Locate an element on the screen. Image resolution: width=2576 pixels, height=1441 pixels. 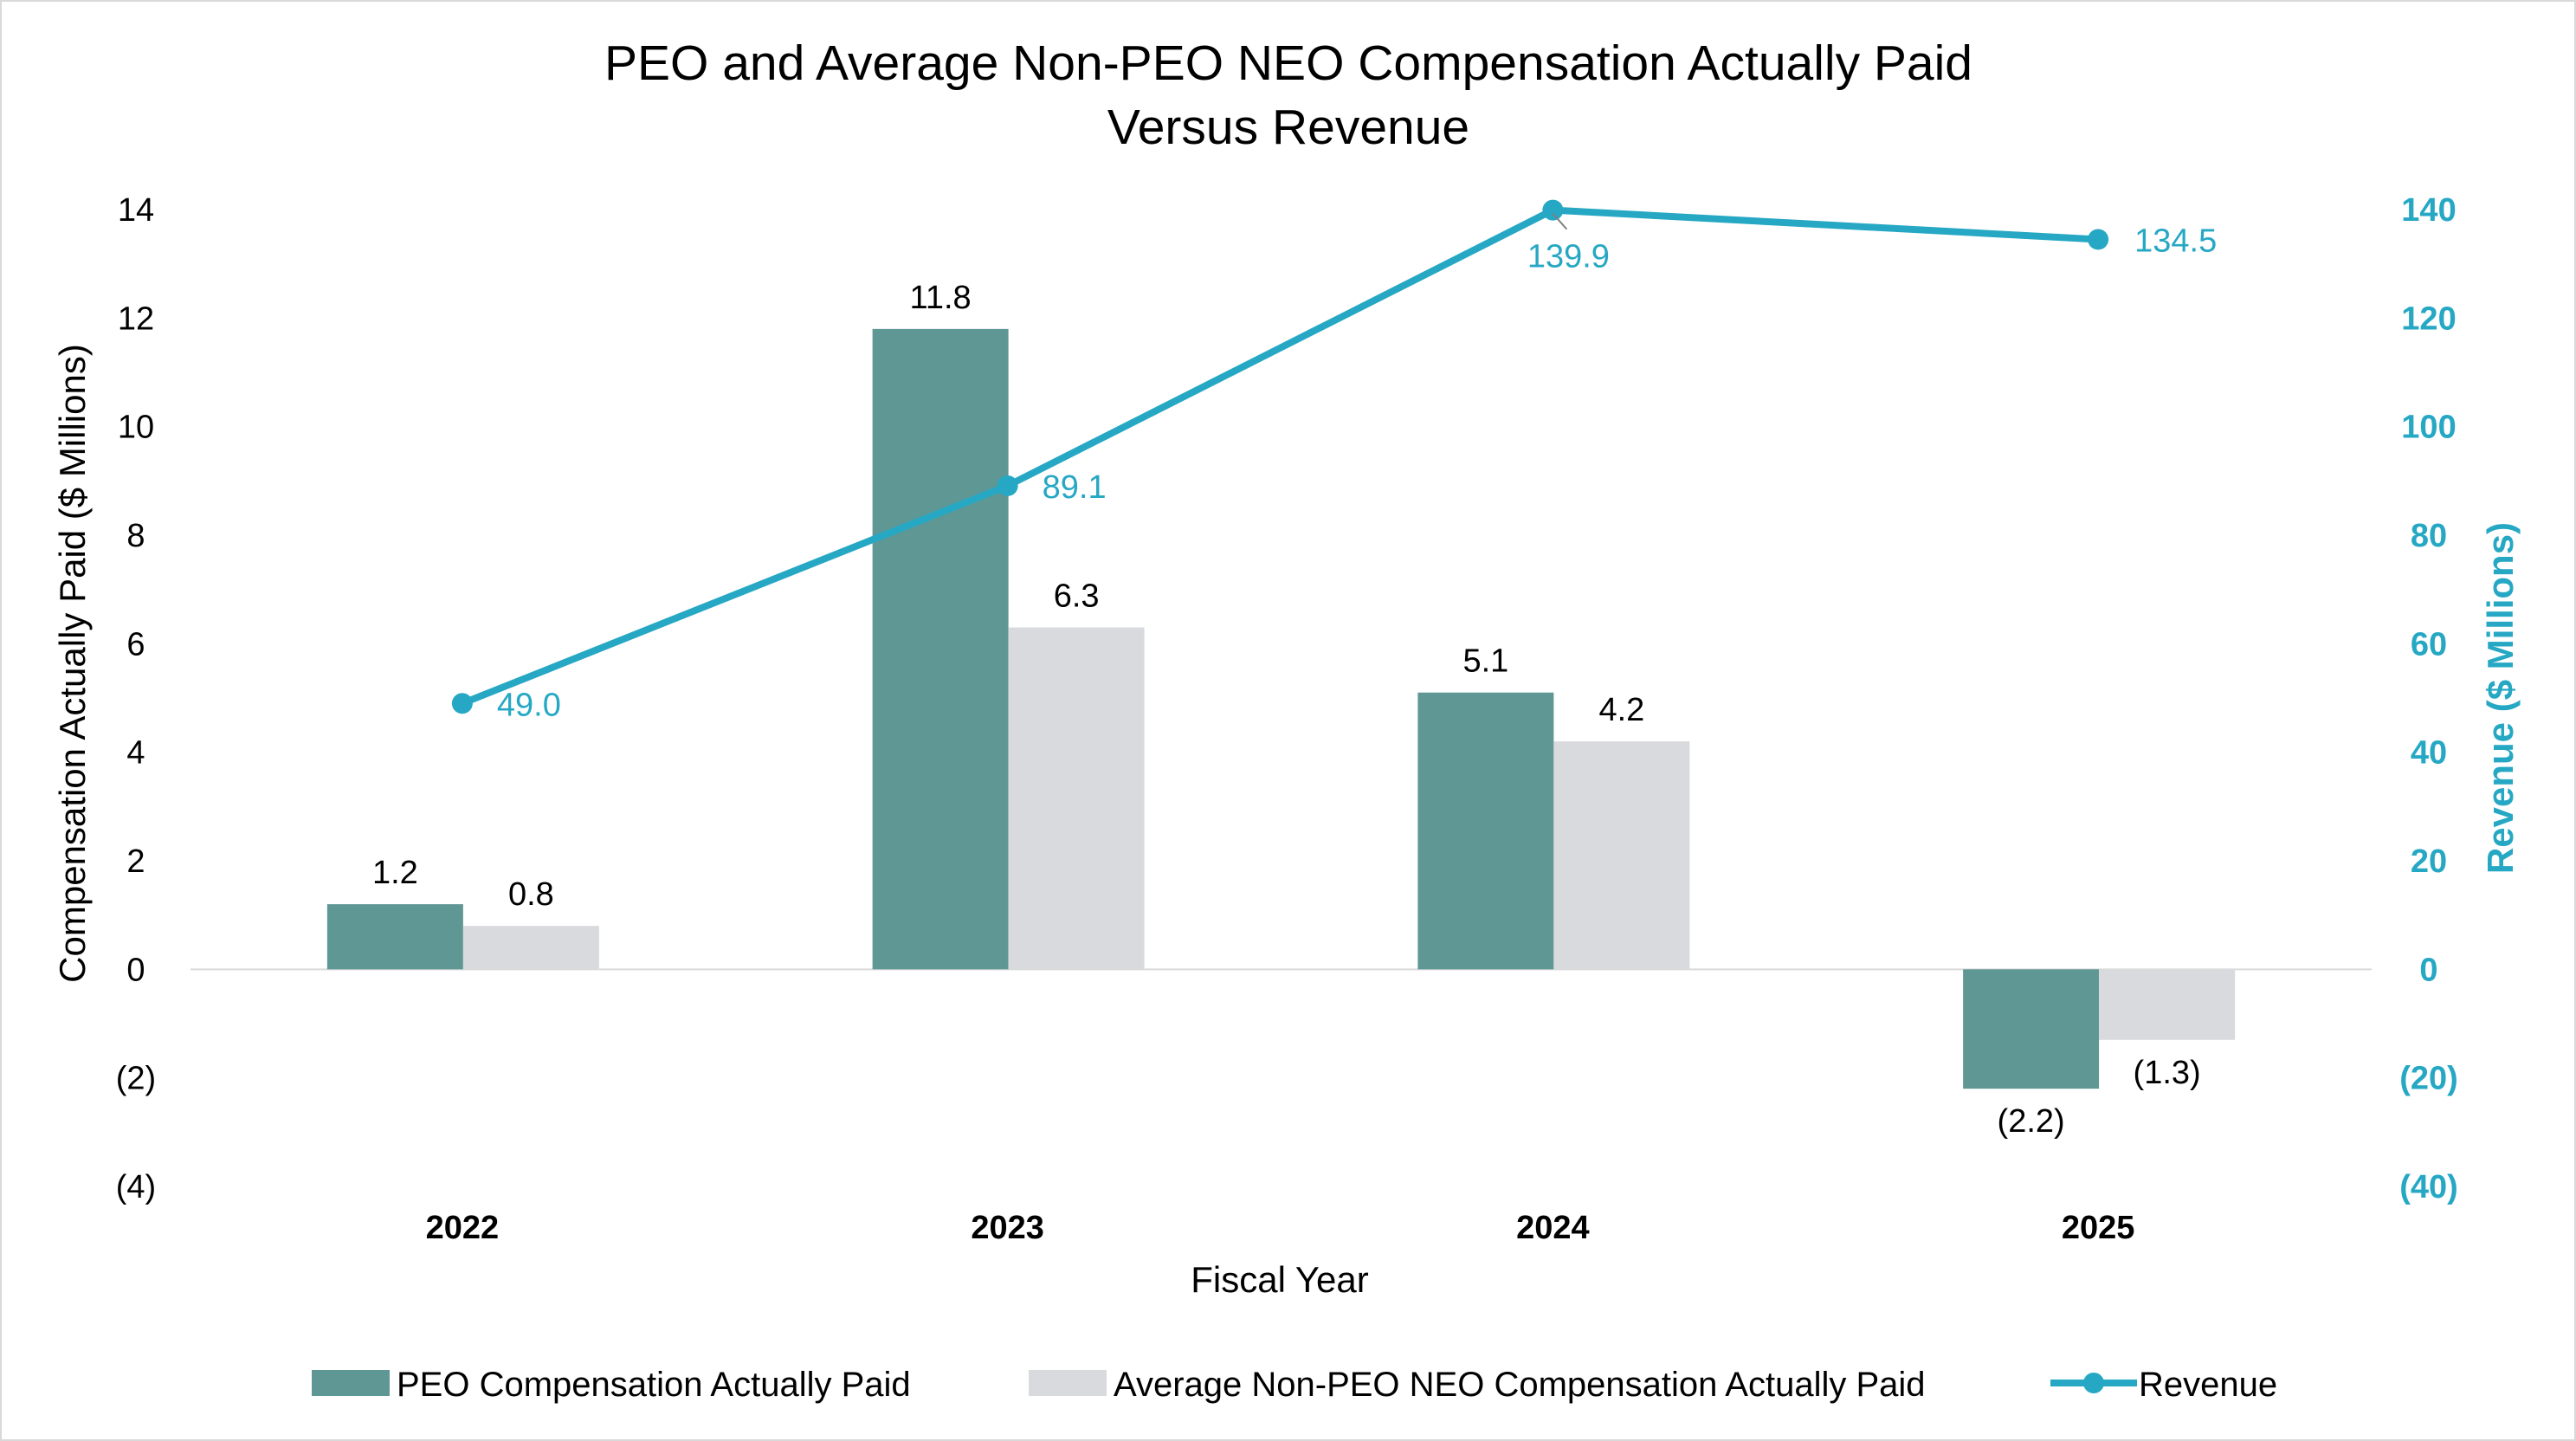
y-tick-label: 6 is located at coordinates (135, 644).